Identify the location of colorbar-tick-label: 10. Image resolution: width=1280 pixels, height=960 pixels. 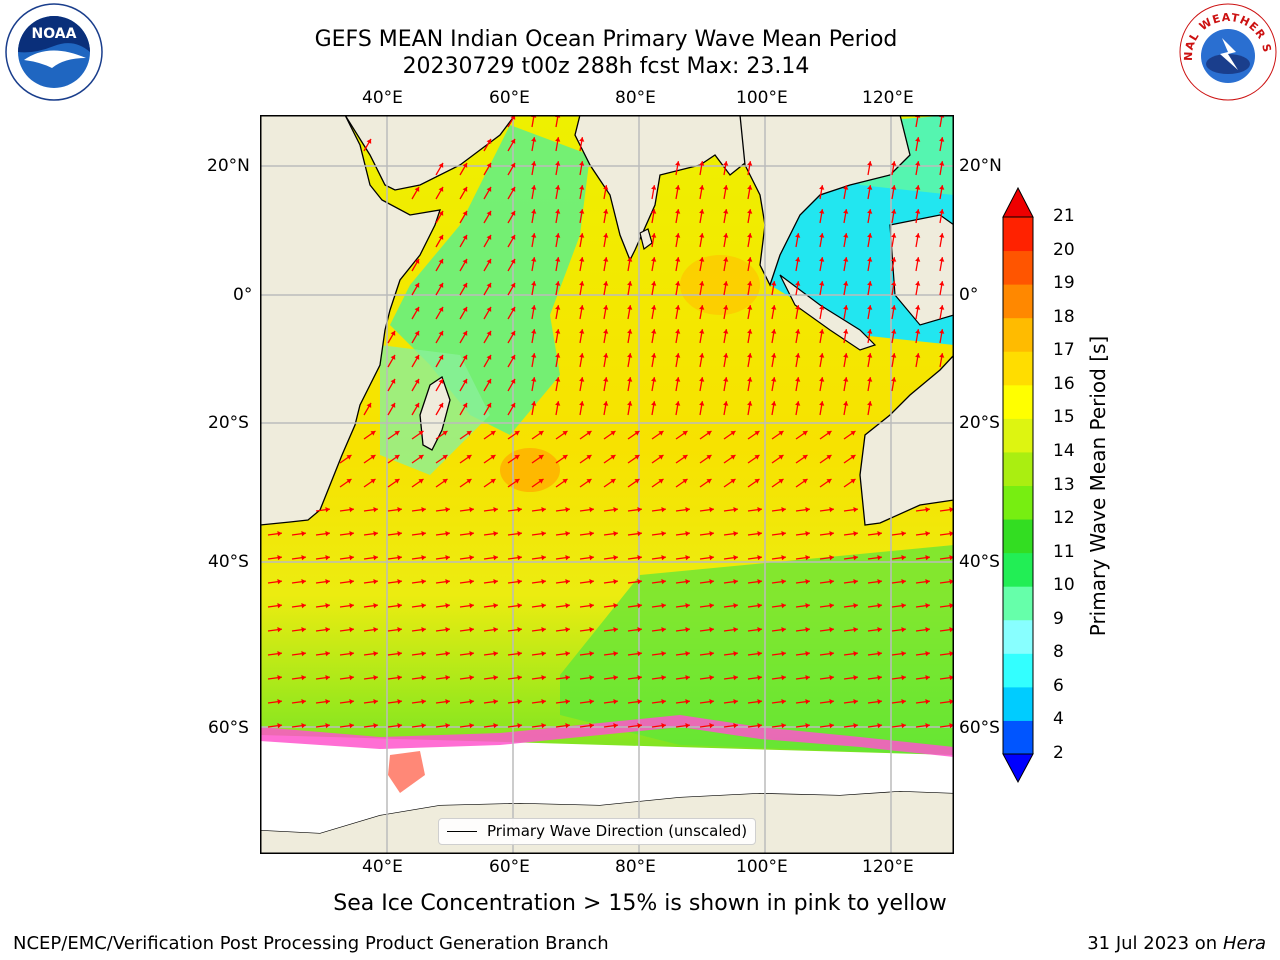
(1064, 585).